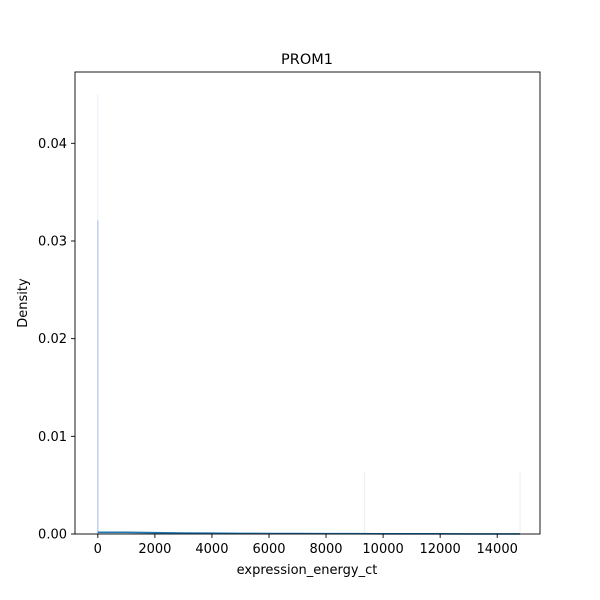 The width and height of the screenshot is (600, 600). I want to click on y-axis-ticks: 0.00 0.01 0.02 0.03 0.04, so click(56, 340).